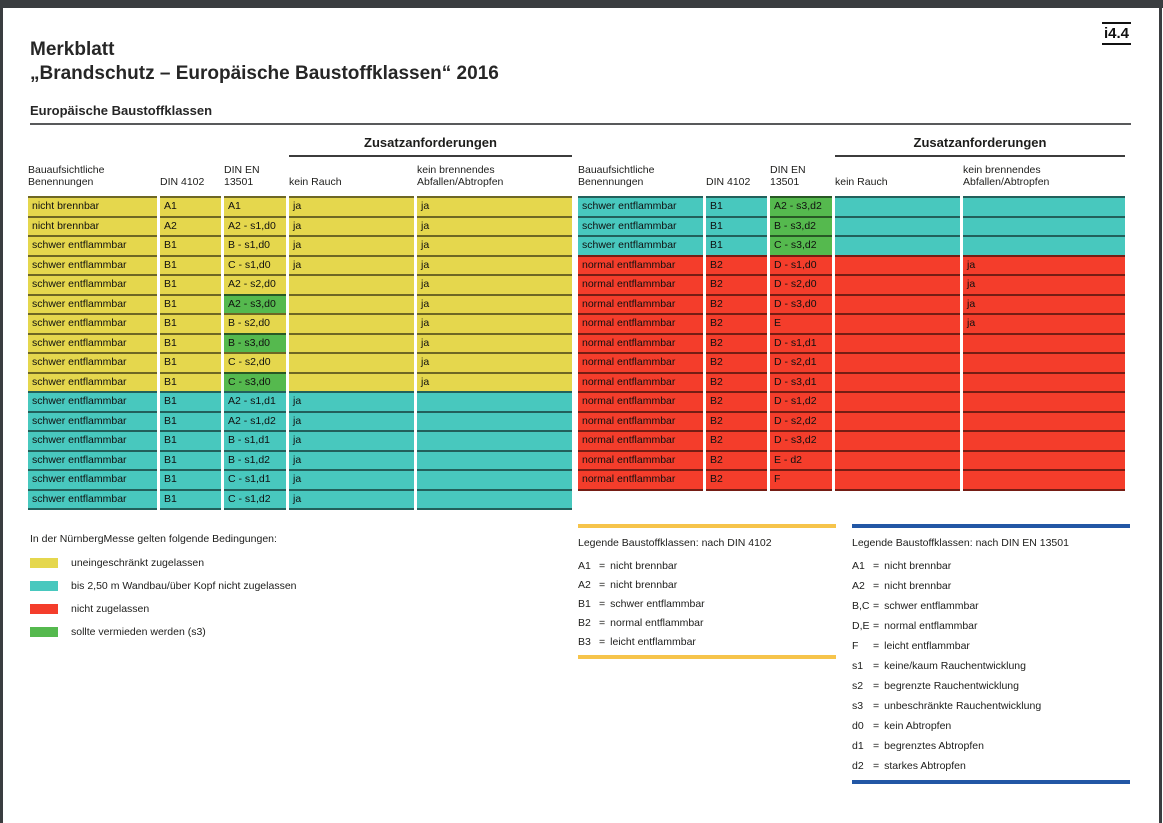 The height and width of the screenshot is (823, 1163). What do you see at coordinates (255, 459) in the screenshot?
I see `cell-din-en-13501: B - s1,d2` at bounding box center [255, 459].